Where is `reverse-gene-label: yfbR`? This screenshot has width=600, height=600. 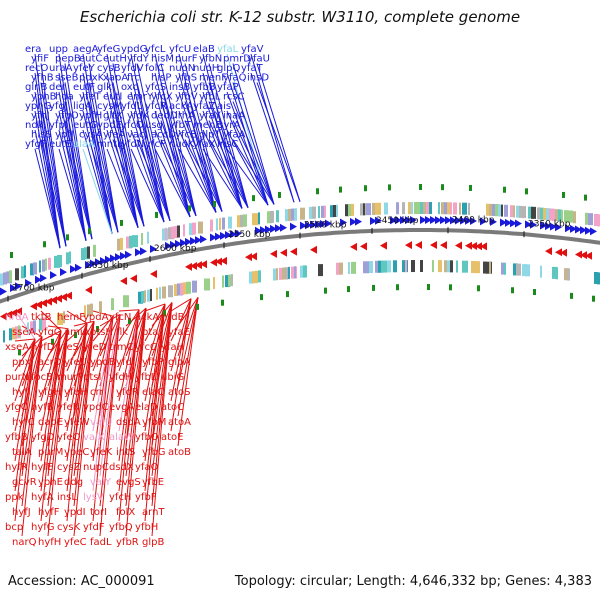 reverse-gene-label: yfbR is located at coordinates (127, 542).